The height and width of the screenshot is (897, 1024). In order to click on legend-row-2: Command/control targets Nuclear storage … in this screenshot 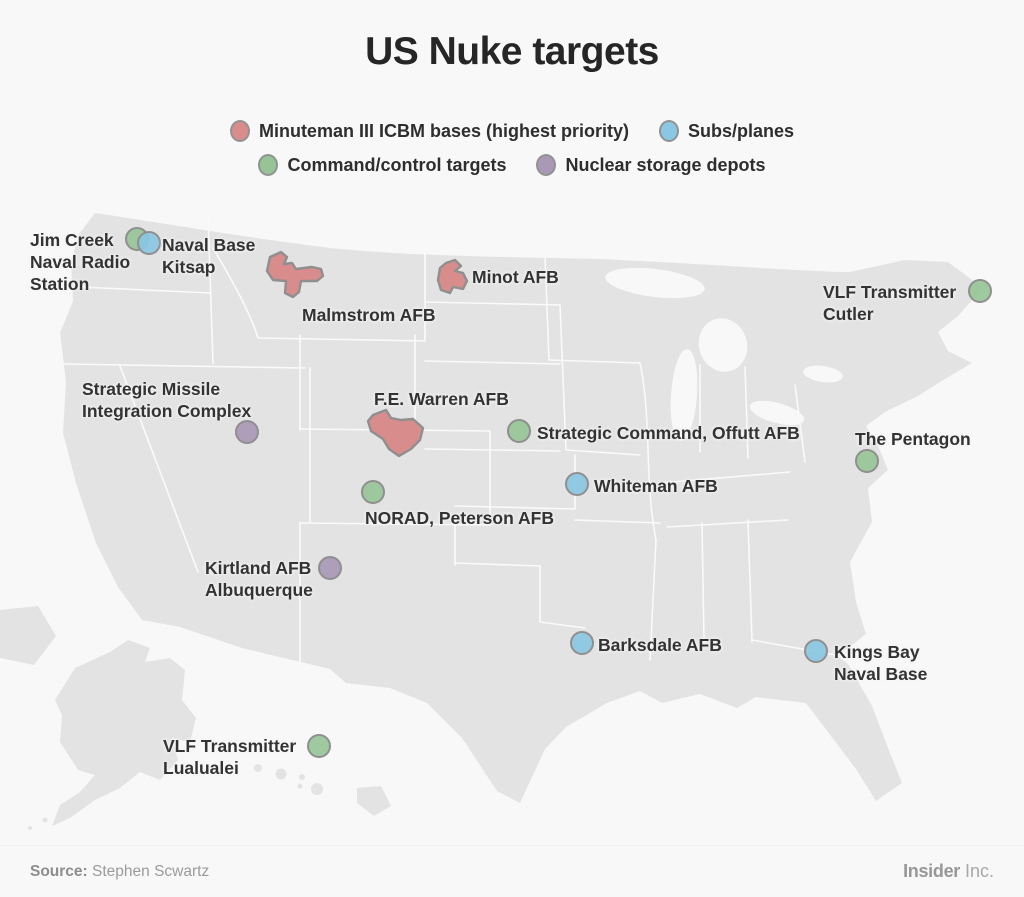, I will do `click(512, 165)`.